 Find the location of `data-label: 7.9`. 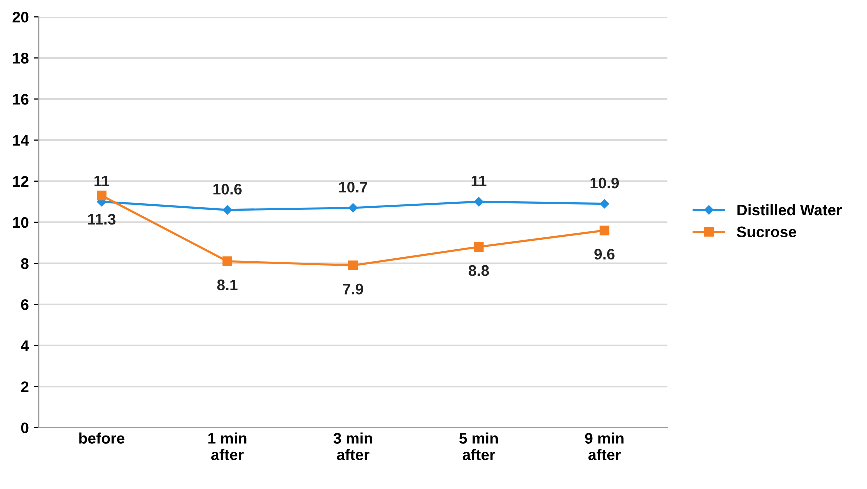

data-label: 7.9 is located at coordinates (353, 289).